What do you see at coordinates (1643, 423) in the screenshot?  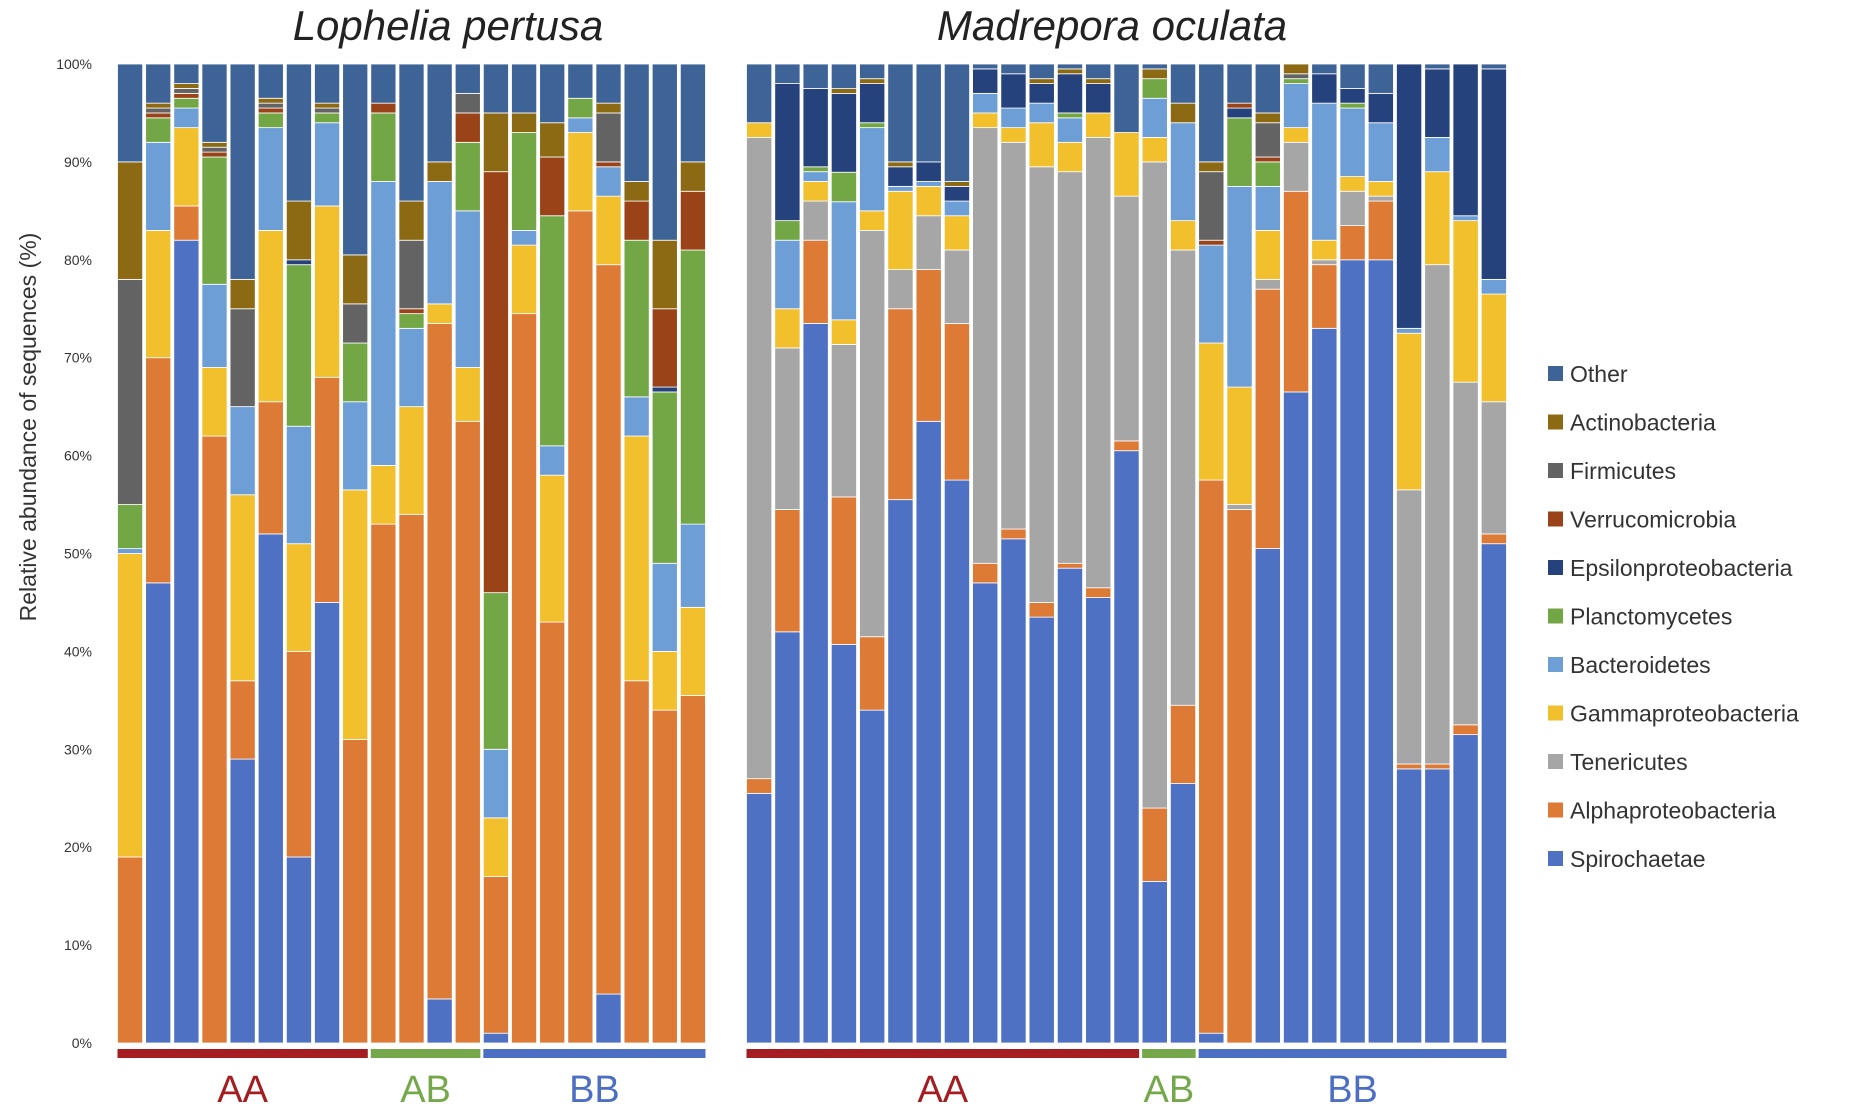 I see `legend-label: Actinobacteria` at bounding box center [1643, 423].